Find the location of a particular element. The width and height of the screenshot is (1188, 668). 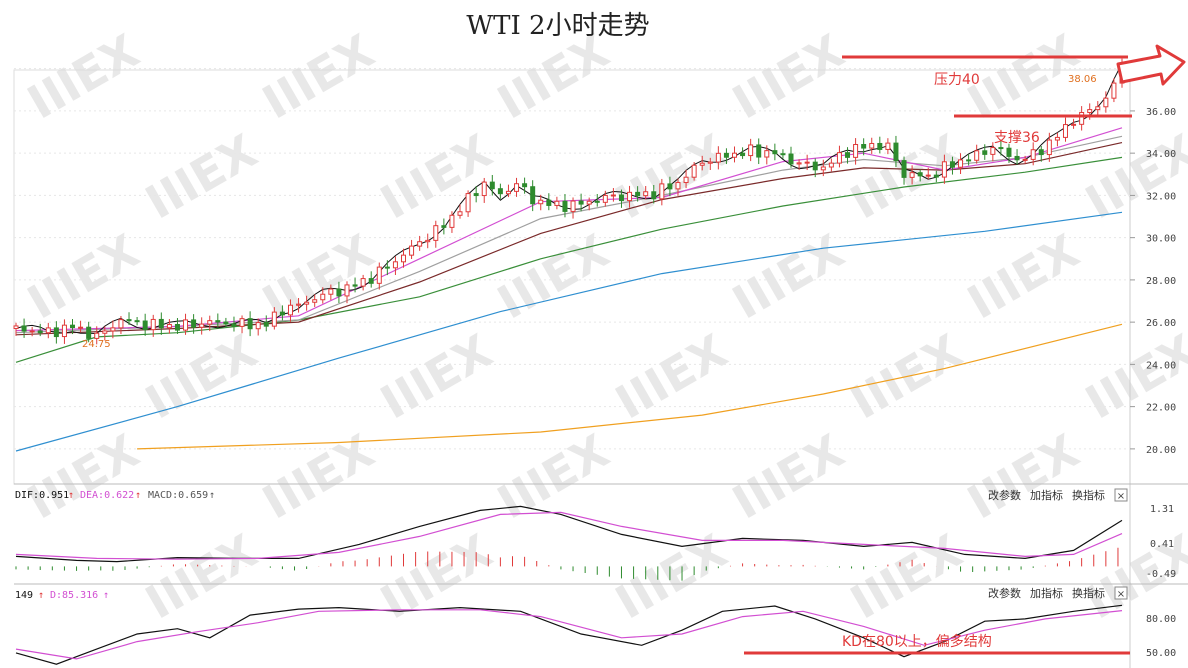

kd-d-line is located at coordinates (569, 634).